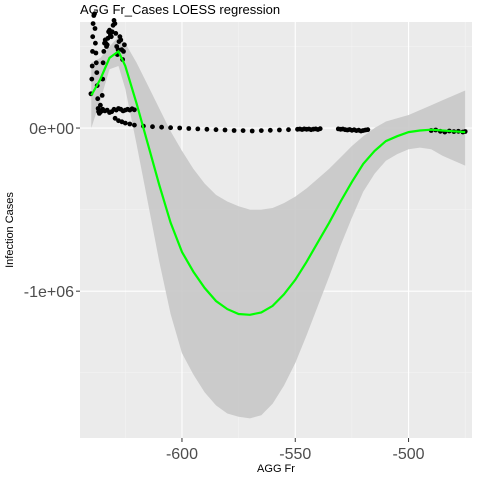  What do you see at coordinates (180, 9) in the screenshot?
I see `chart-title: AGG Fr_Cases LOESS regression` at bounding box center [180, 9].